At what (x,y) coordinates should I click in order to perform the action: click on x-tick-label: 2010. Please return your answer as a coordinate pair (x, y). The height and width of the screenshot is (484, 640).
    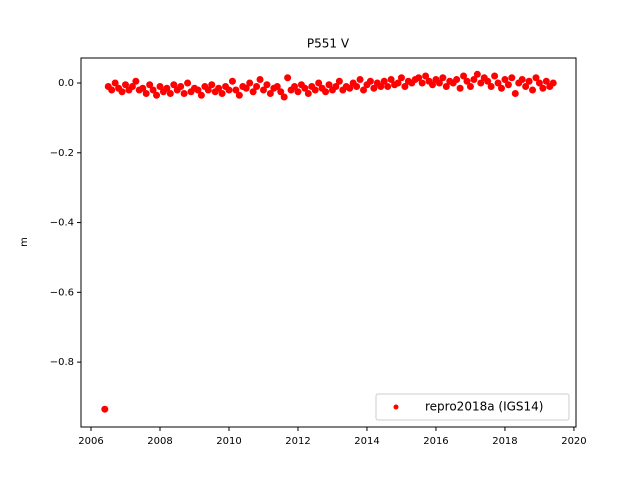
    Looking at the image, I should click on (228, 441).